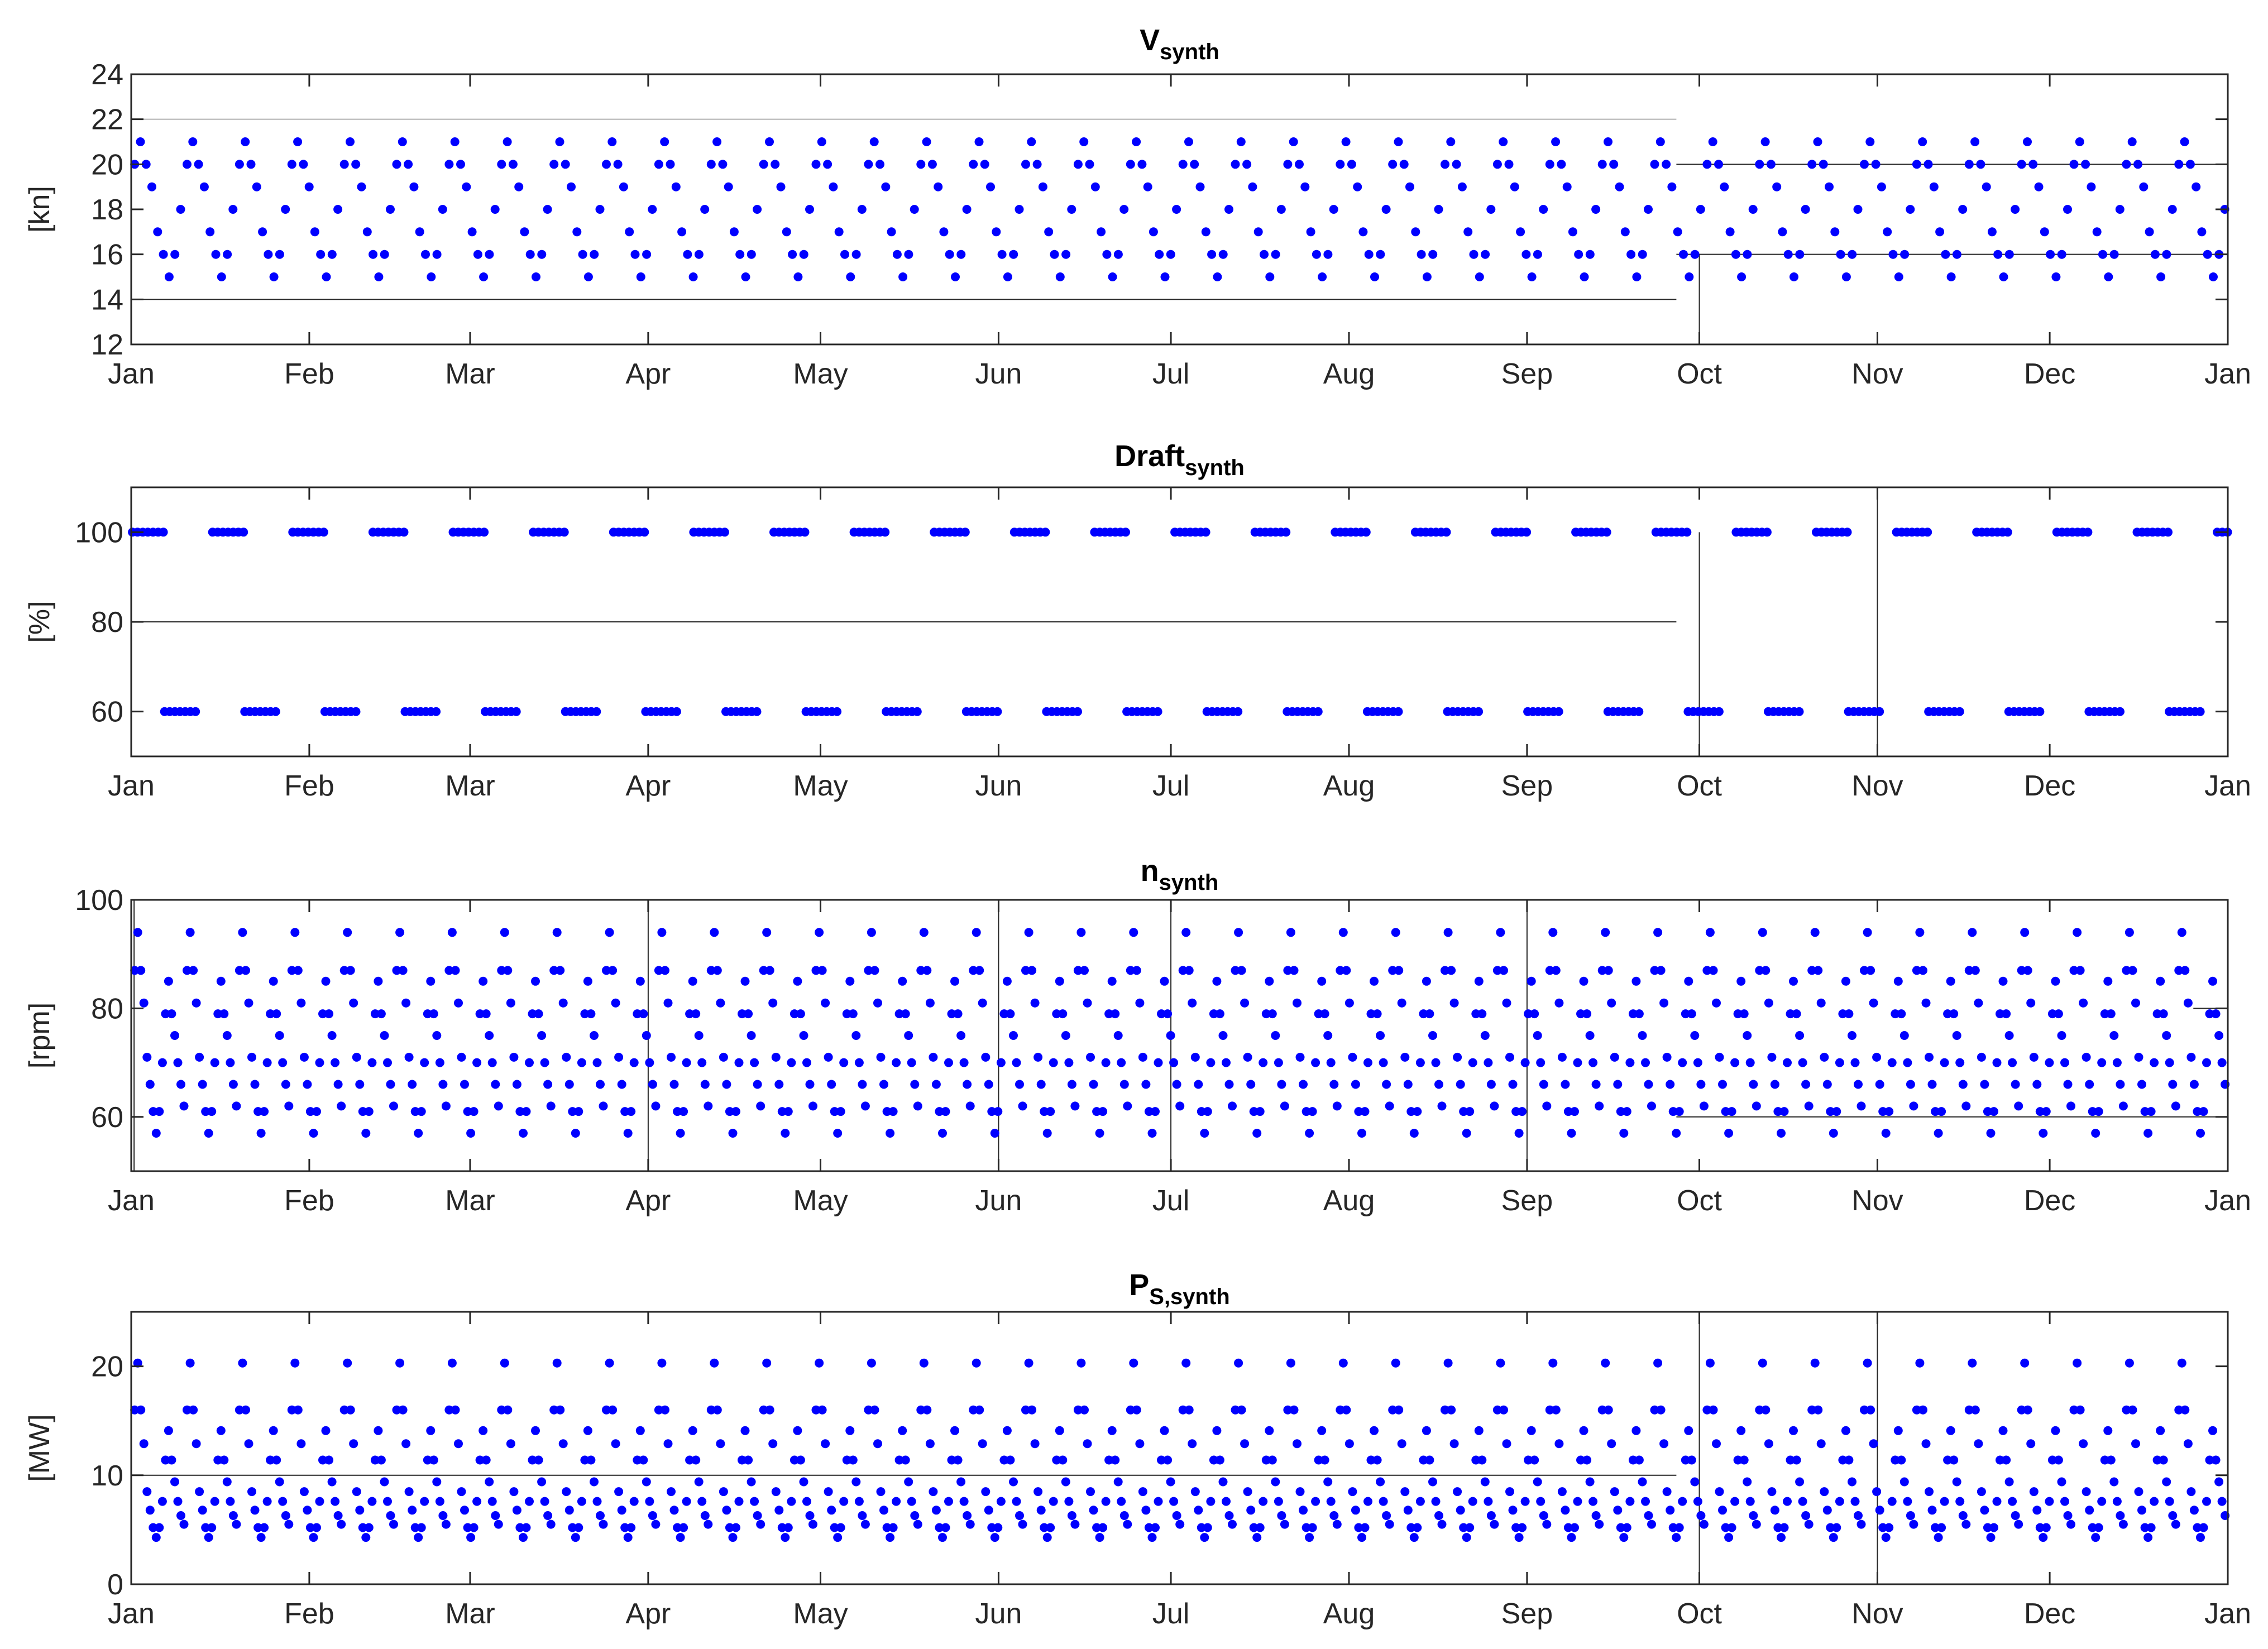  What do you see at coordinates (2049, 374) in the screenshot?
I see `x-tick-label: Dec` at bounding box center [2049, 374].